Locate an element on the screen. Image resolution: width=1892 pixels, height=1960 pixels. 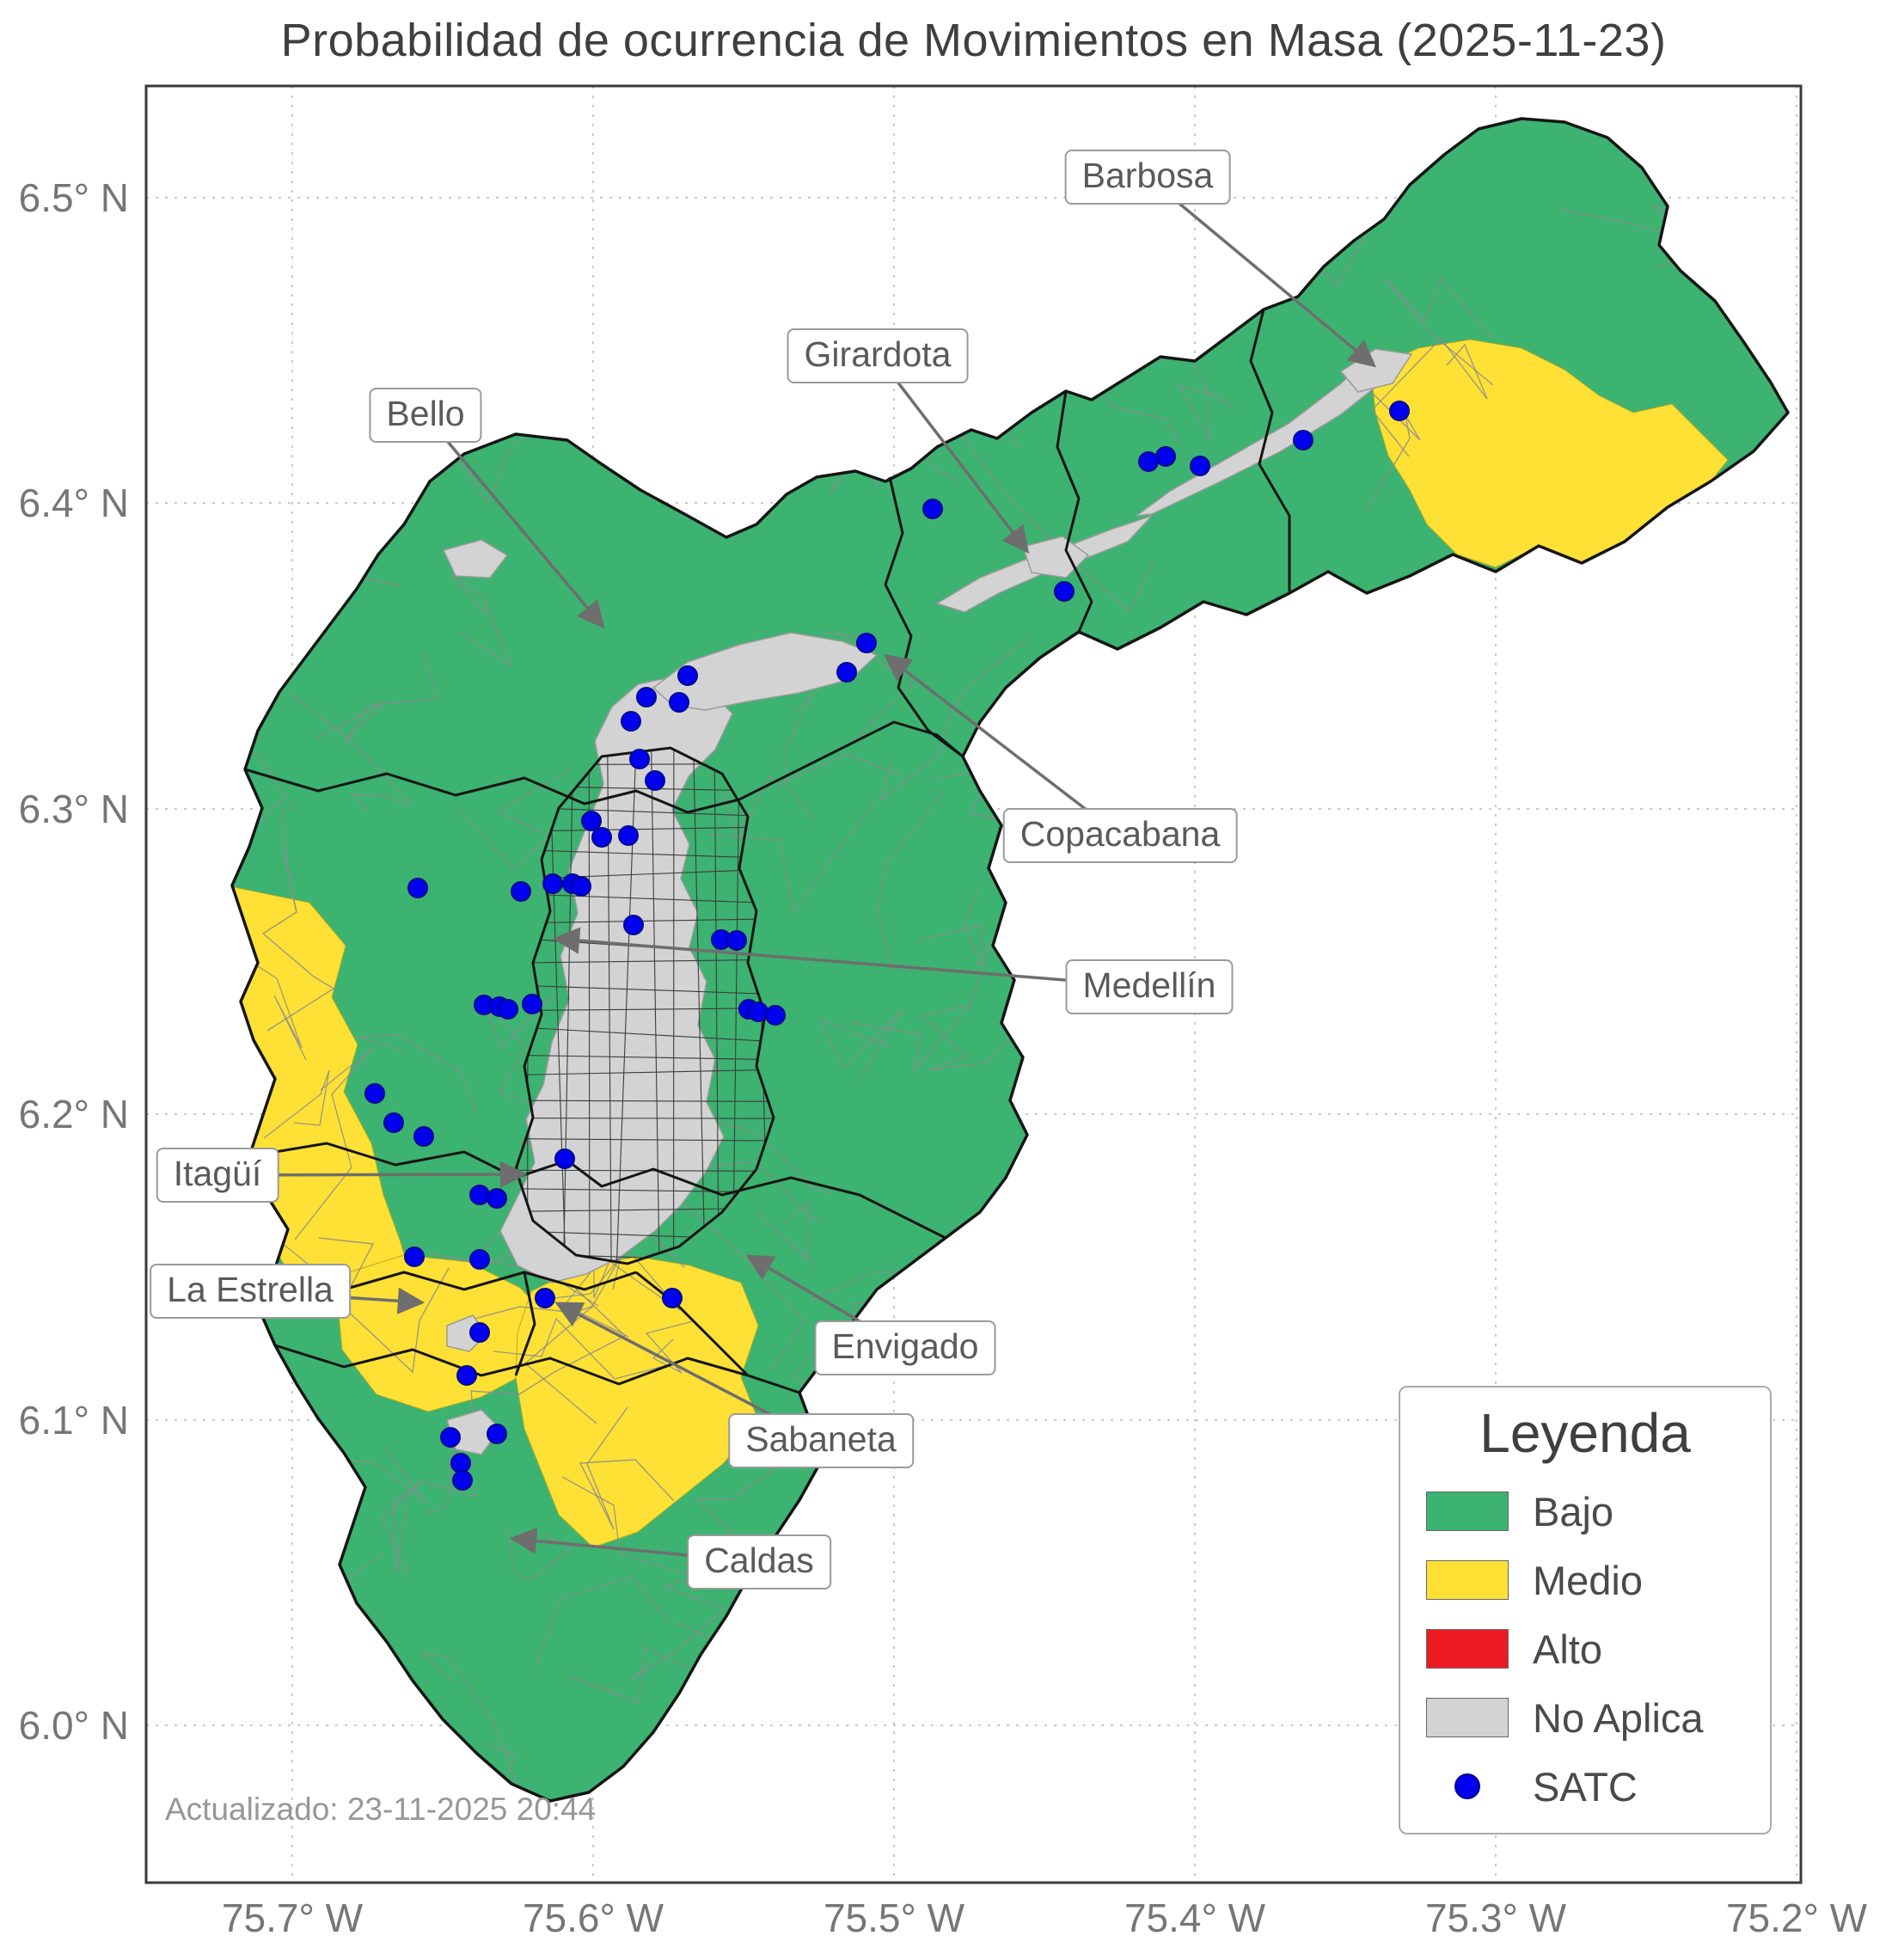
y-tick-label: 6.4° N is located at coordinates (73, 503).